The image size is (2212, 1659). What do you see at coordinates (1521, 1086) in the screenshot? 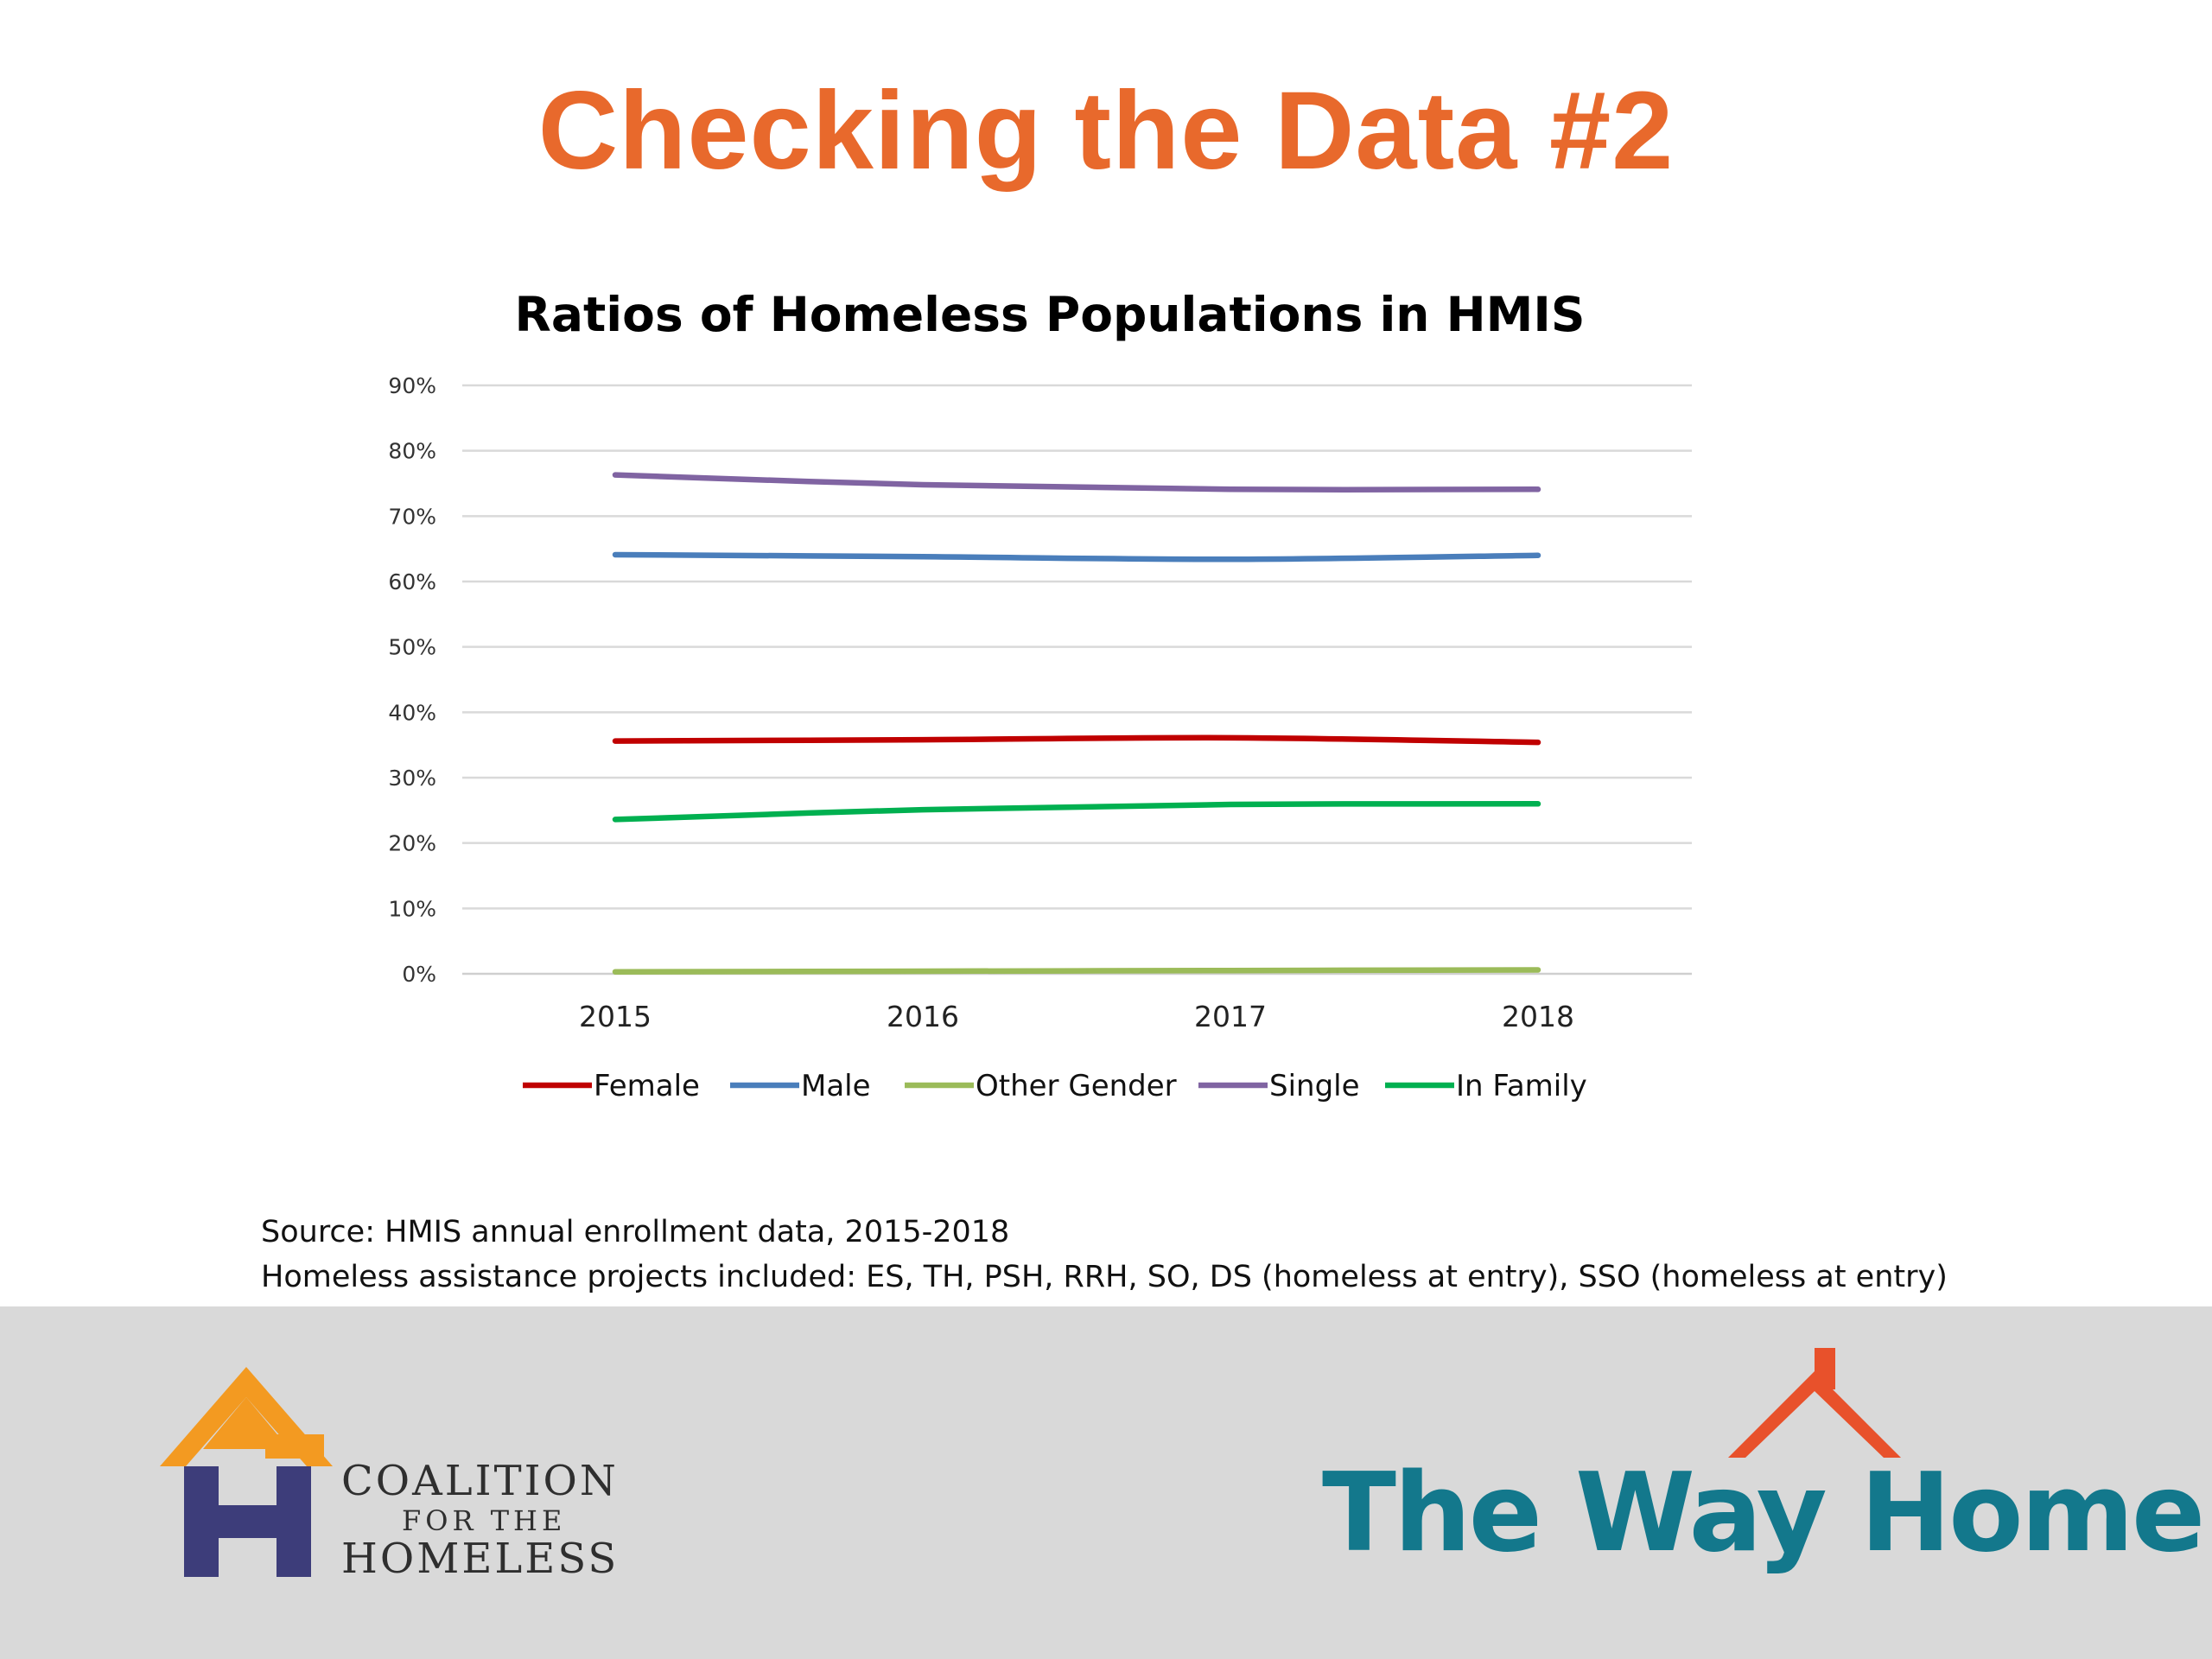
I see `legend-label: In Family` at bounding box center [1521, 1086].